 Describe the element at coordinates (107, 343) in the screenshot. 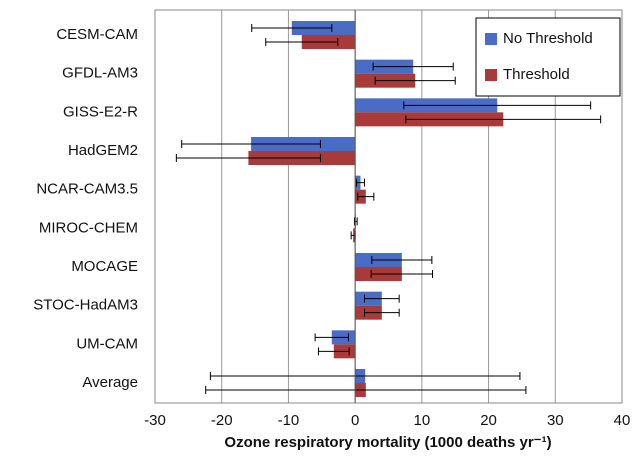

I see `y-tick-label: UM-CAM` at that location.